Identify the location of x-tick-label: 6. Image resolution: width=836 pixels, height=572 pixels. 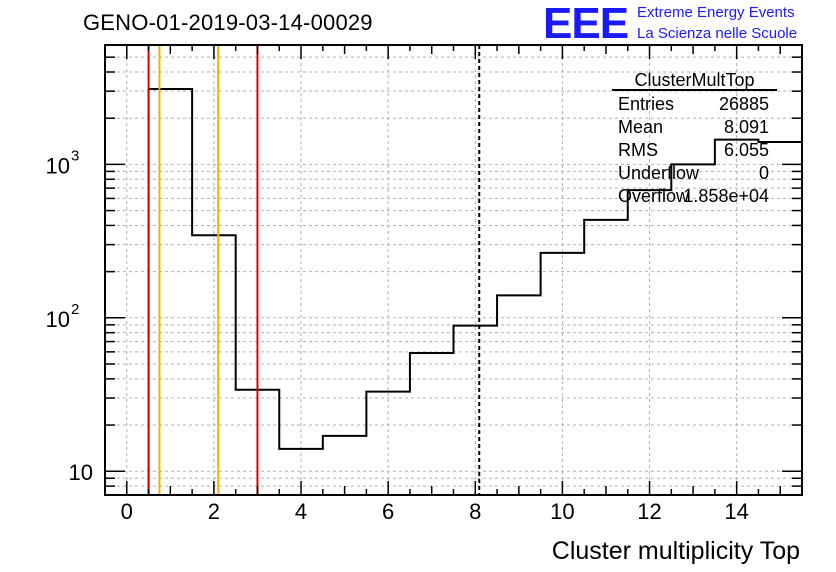
(388, 511).